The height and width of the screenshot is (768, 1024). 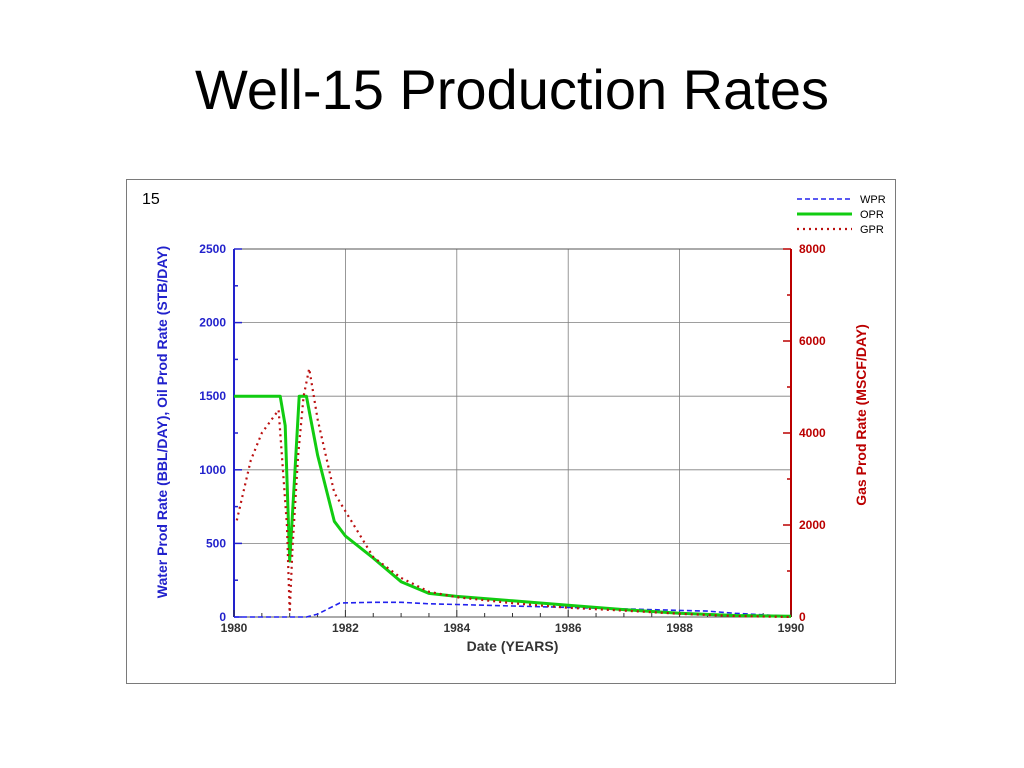 I want to click on left-tick-label: 0, so click(x=222, y=617).